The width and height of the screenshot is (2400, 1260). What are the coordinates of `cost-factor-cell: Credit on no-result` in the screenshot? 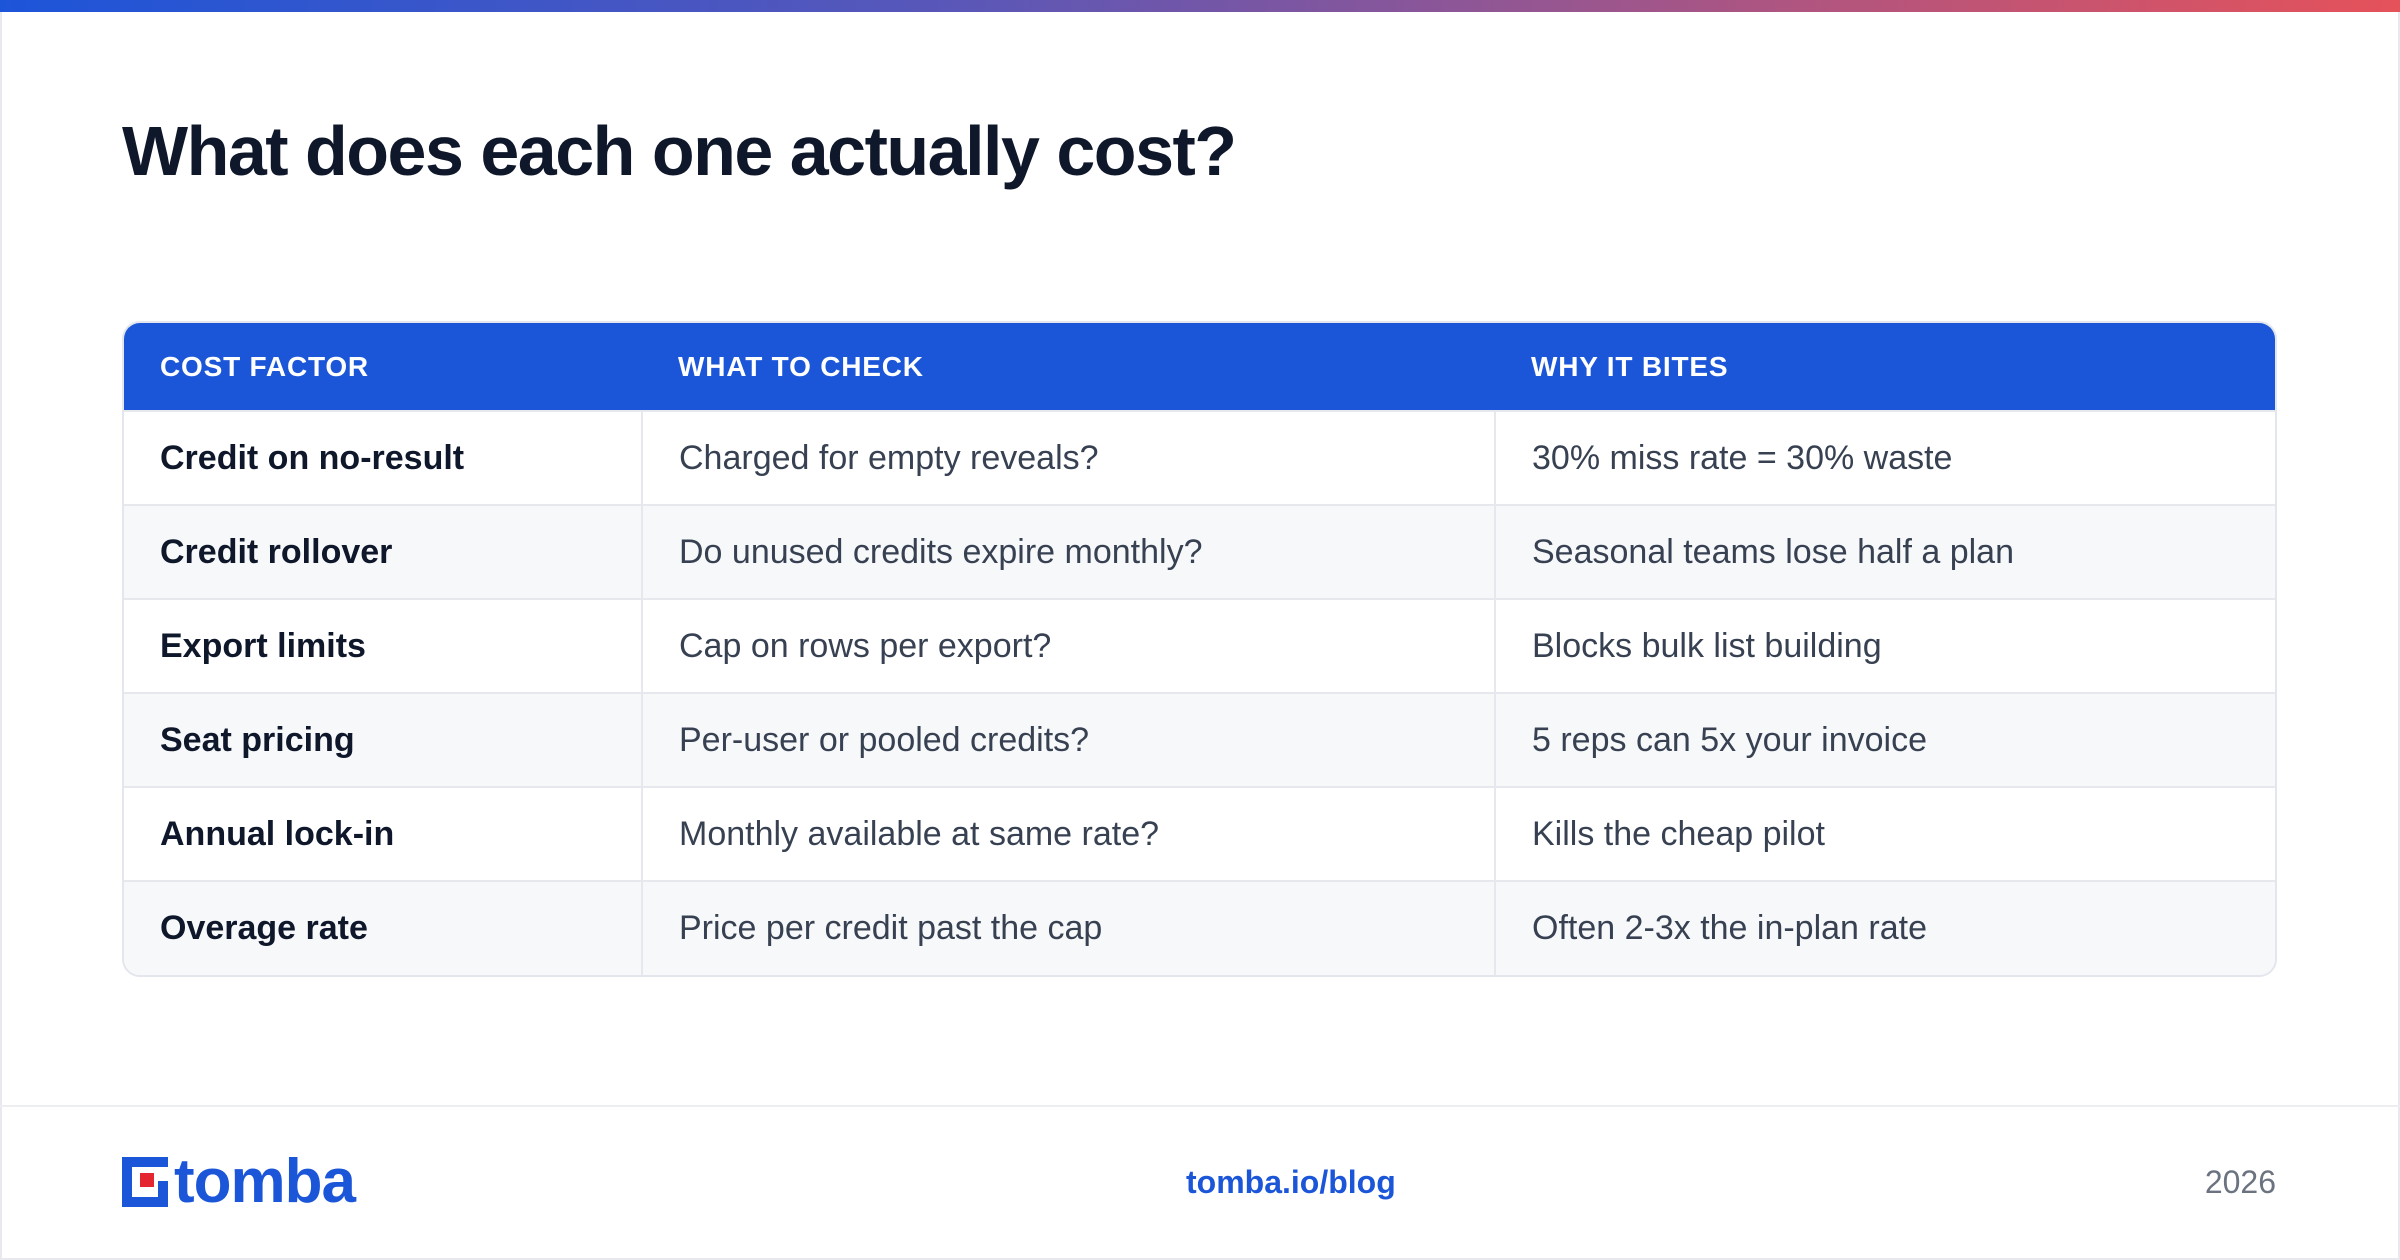 It's located at (383, 457).